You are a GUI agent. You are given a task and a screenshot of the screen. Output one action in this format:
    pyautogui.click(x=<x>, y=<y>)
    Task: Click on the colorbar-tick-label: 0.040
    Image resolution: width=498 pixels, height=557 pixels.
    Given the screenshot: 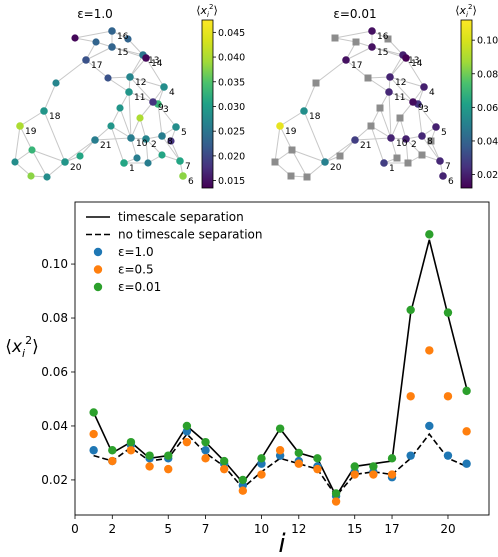 What is the action you would take?
    pyautogui.click(x=231, y=58)
    